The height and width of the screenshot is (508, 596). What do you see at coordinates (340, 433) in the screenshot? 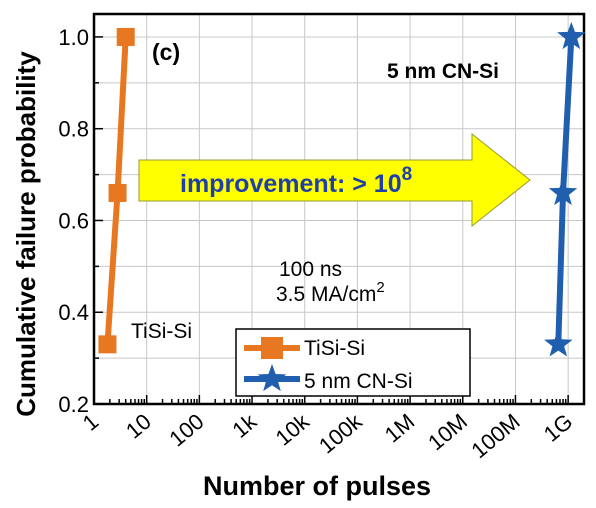
I see `x-tick-label: 100k` at bounding box center [340, 433].